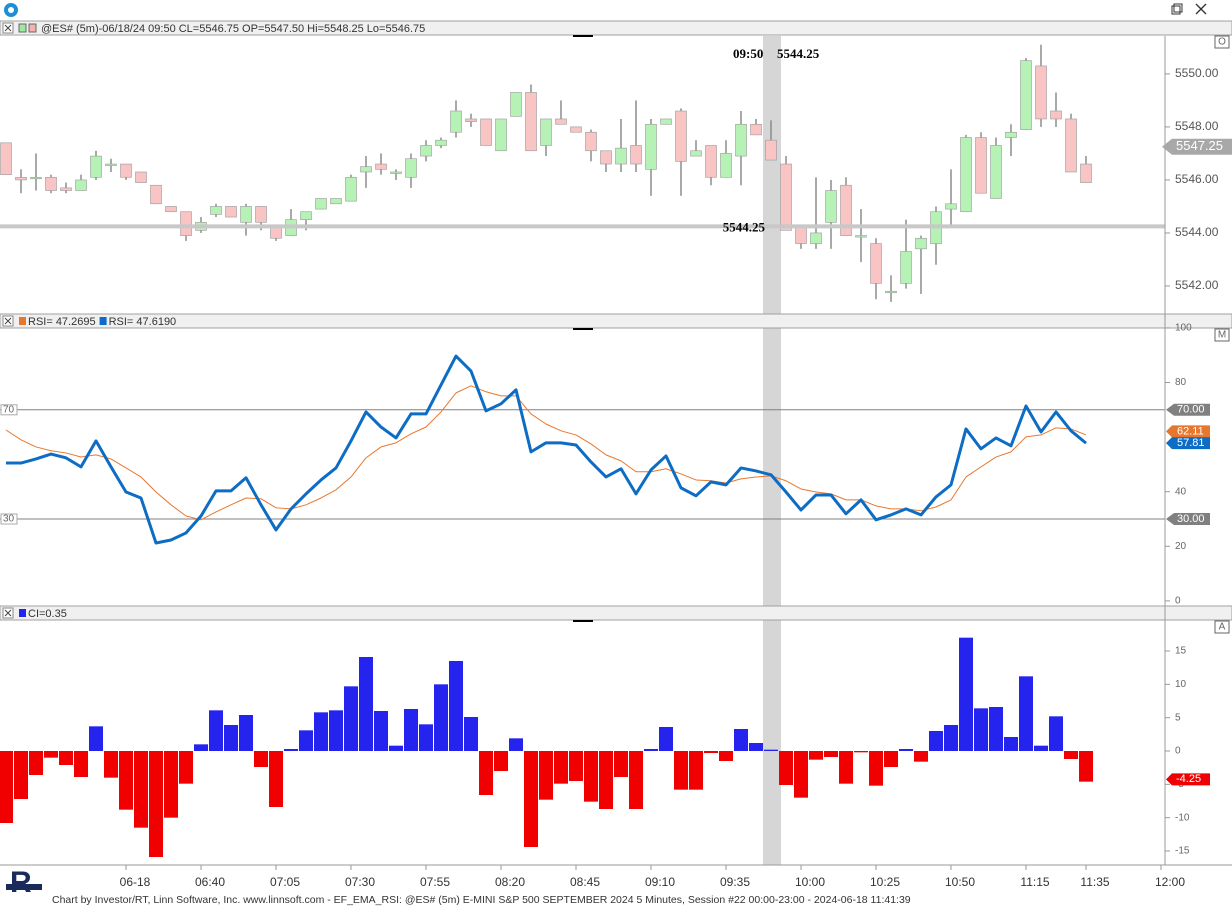 Image resolution: width=1232 pixels, height=907 pixels. I want to click on x-tick-label: 10:50, so click(960, 882).